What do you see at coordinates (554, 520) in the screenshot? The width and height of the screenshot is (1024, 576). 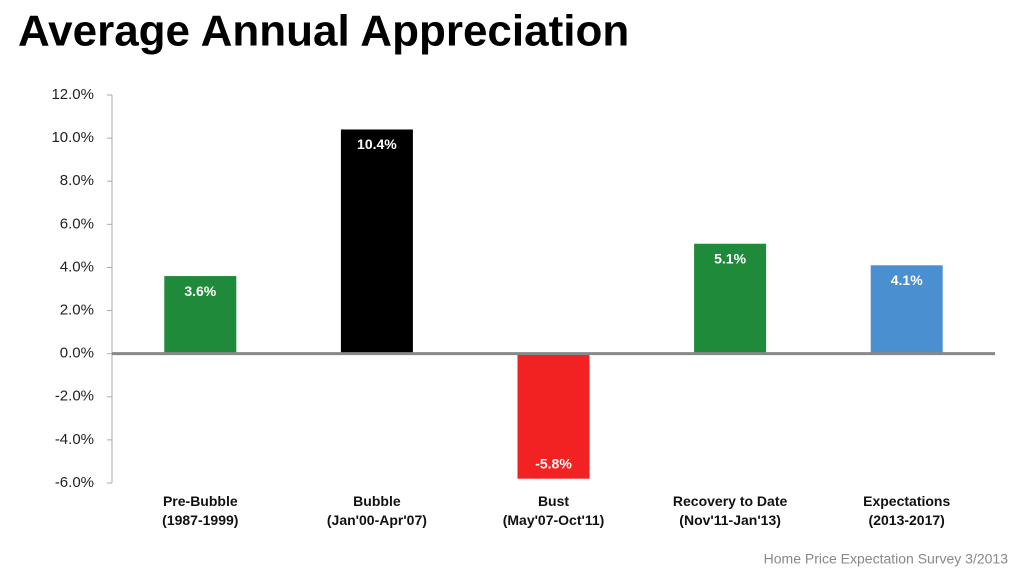 I see `x-tick-line: (May'07-Oct'11)` at bounding box center [554, 520].